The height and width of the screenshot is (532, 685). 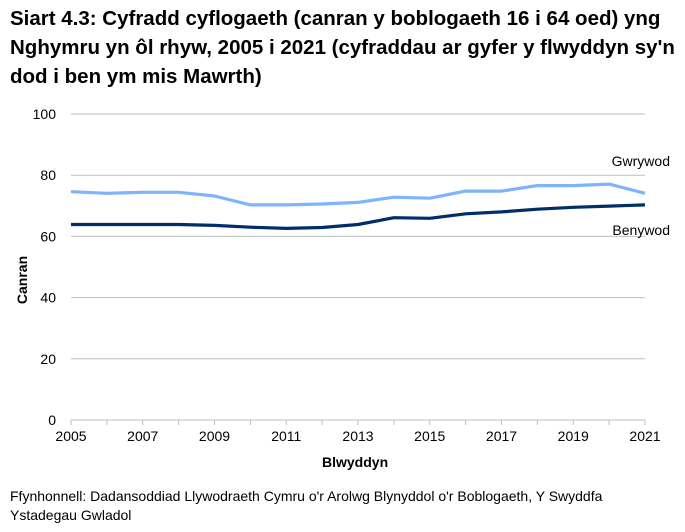 I want to click on x-axis-label: Blwyddyn, so click(x=355, y=462).